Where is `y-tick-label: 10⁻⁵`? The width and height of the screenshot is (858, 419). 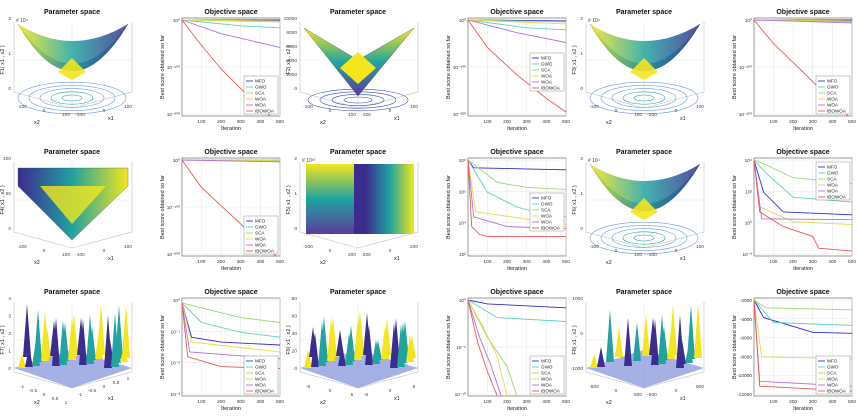 y-tick-label: 10⁻⁵ is located at coordinates (461, 348).